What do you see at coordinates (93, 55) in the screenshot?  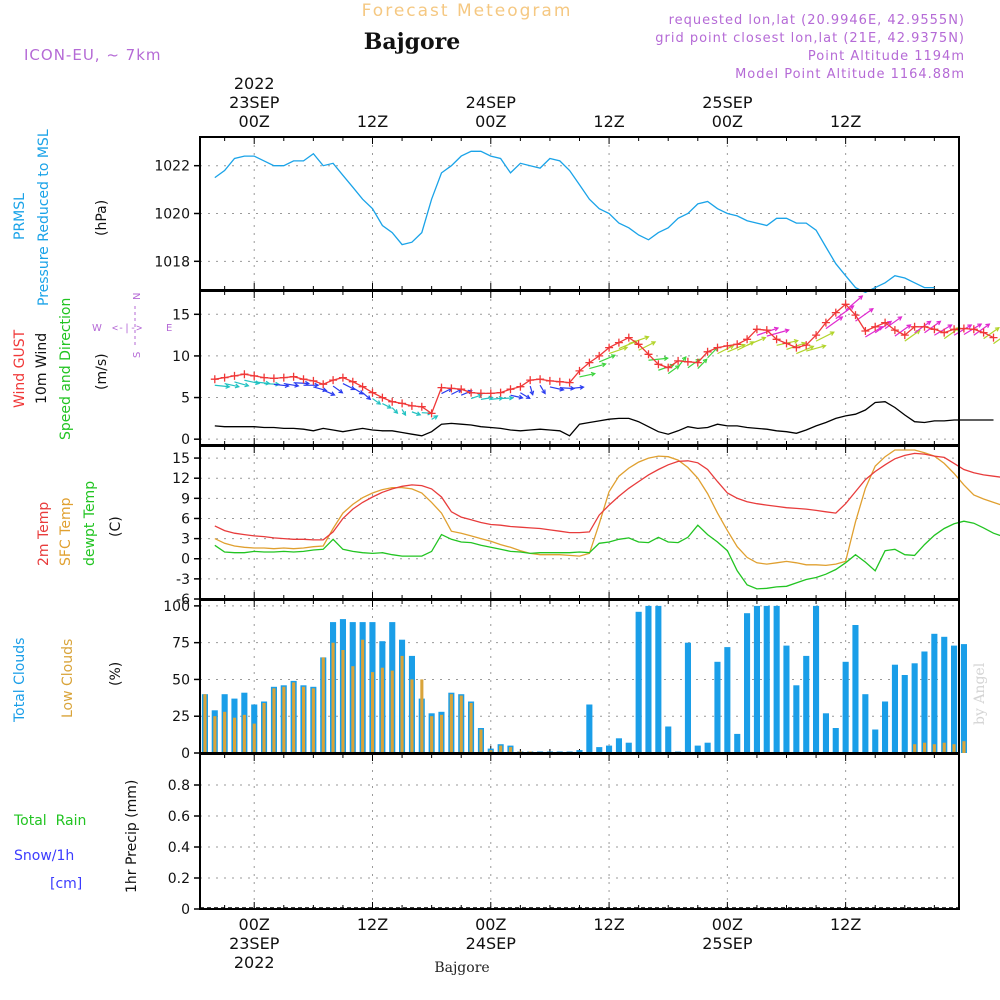 I see `model-label: ICON-EU, ~ 7km` at bounding box center [93, 55].